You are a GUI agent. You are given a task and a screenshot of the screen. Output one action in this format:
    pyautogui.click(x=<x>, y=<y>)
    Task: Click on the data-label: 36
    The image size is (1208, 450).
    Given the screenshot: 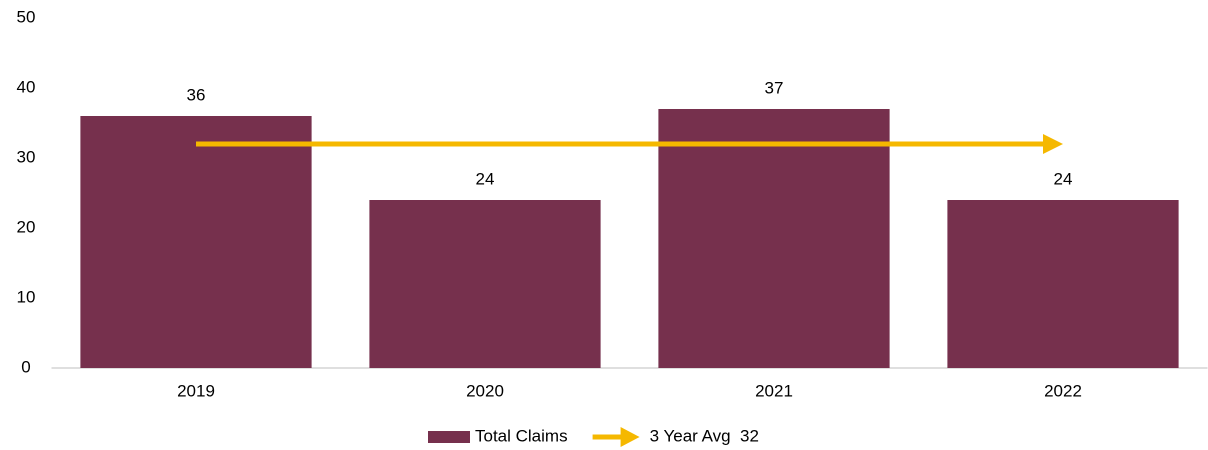 What is the action you would take?
    pyautogui.click(x=196, y=94)
    